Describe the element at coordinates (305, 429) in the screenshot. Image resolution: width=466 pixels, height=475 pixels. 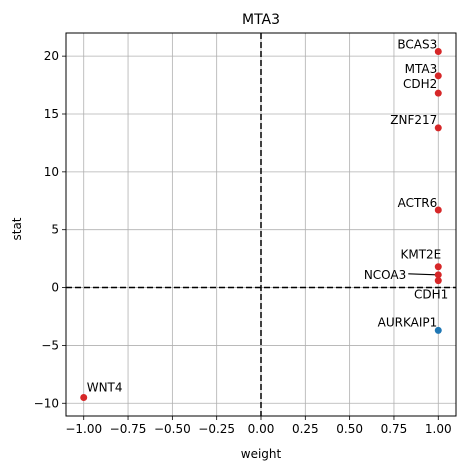
I see `x-tick-label: 0.25` at that location.